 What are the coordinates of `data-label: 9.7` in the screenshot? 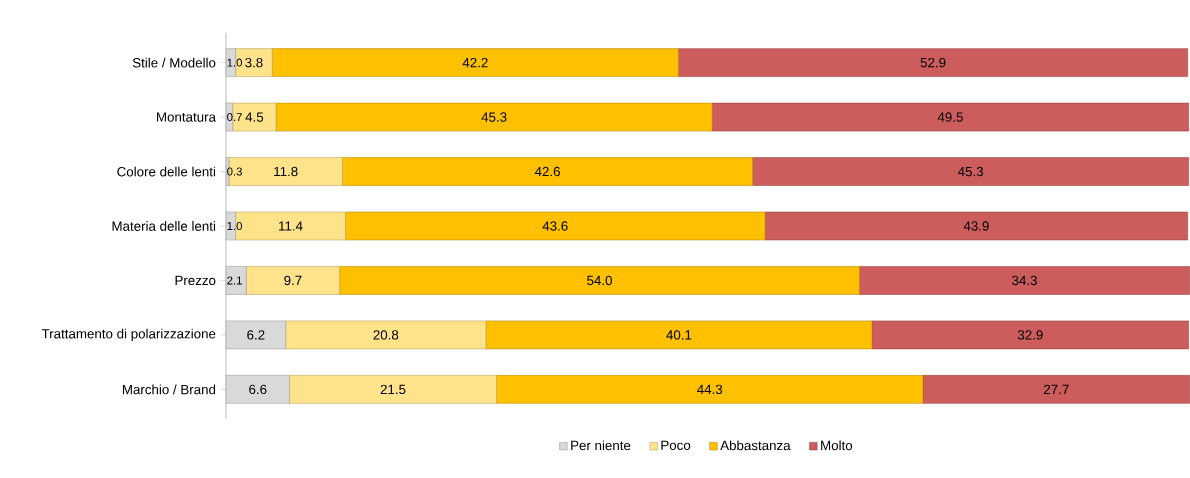 It's located at (293, 280).